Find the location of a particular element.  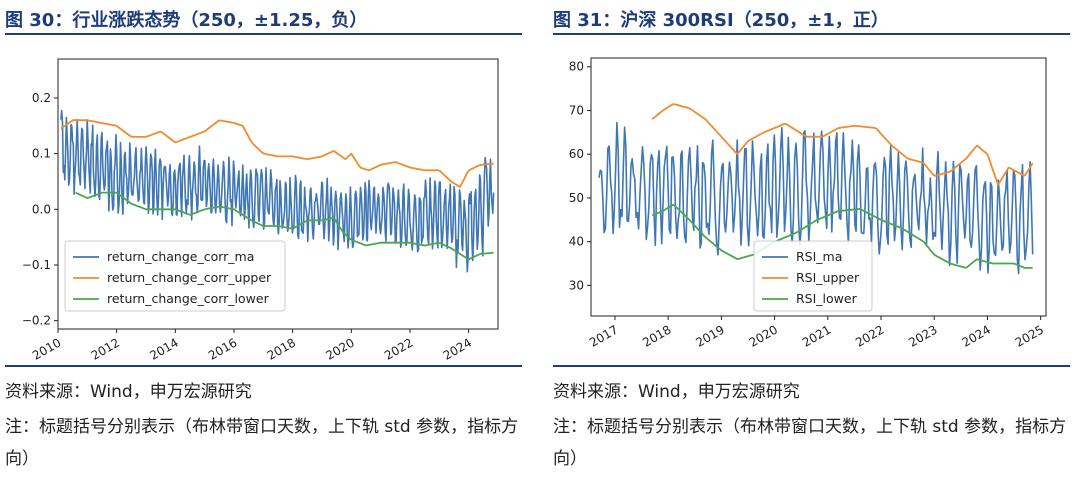

y-tick-label: 70 is located at coordinates (576, 110).